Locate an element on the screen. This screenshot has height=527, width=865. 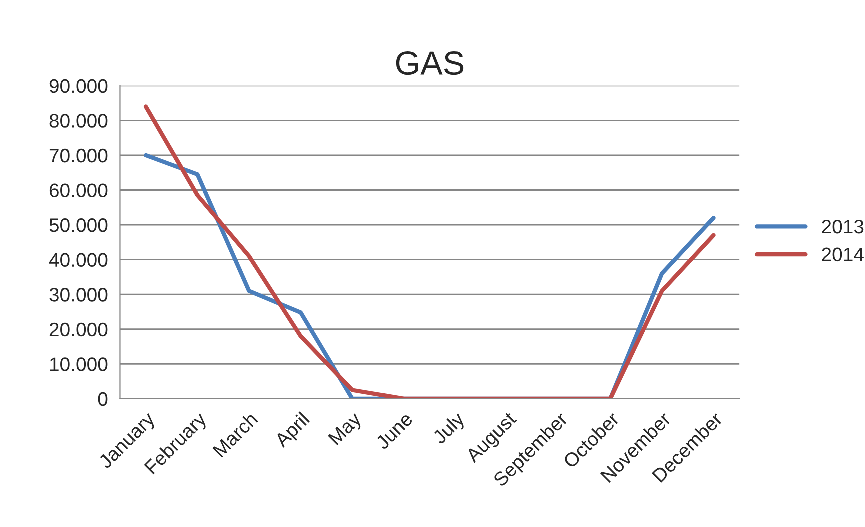
legend-label: 2014 is located at coordinates (843, 255).